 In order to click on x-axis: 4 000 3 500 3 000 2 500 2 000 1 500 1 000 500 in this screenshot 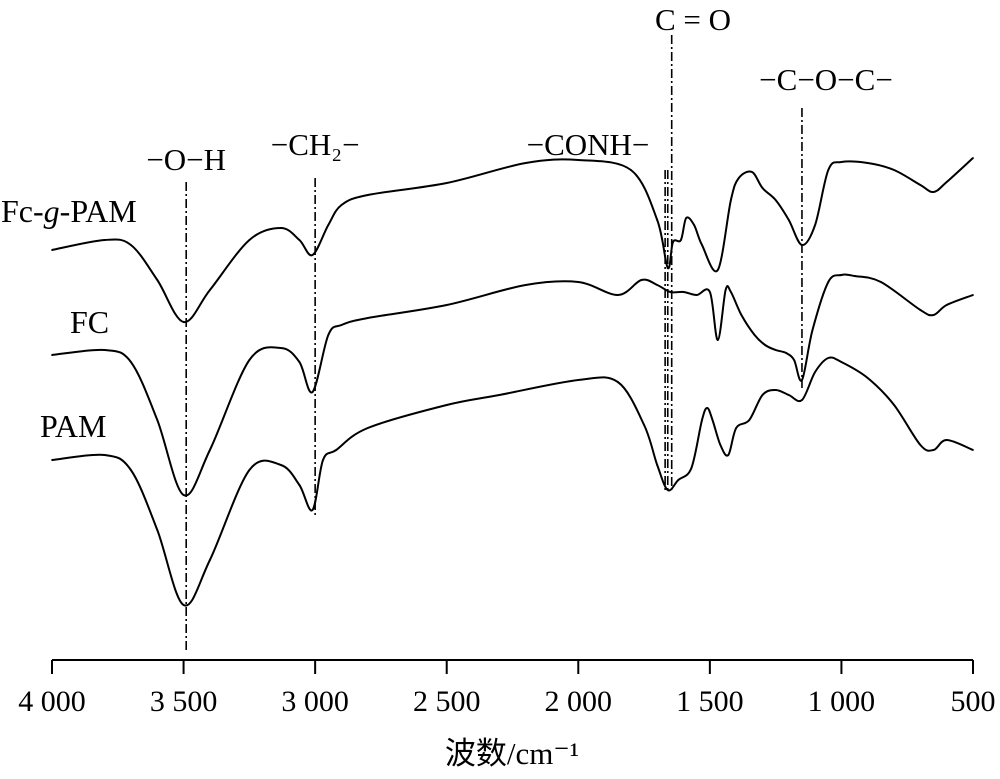, I will do `click(507, 688)`.